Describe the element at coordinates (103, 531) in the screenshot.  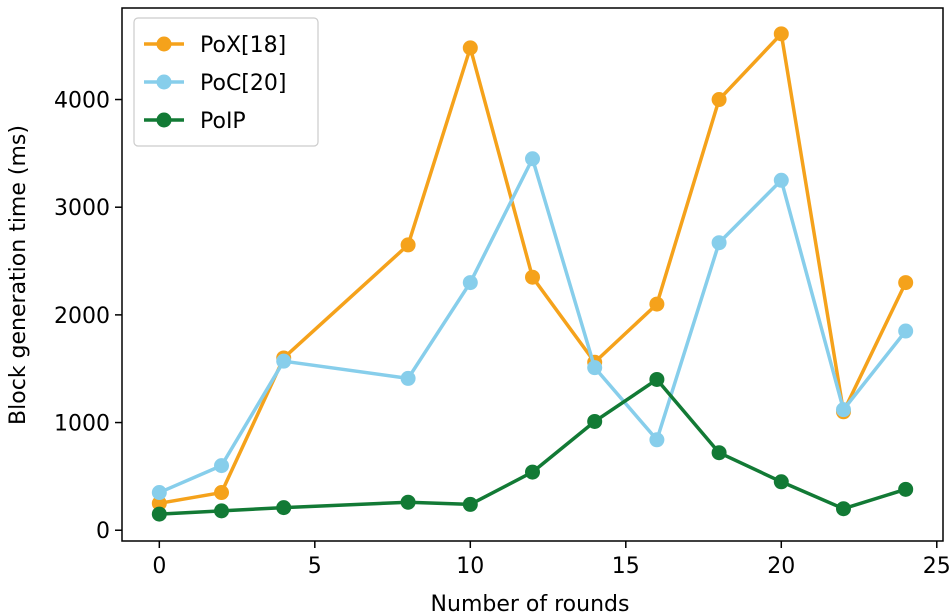
I see `y-tick-label: 0` at that location.